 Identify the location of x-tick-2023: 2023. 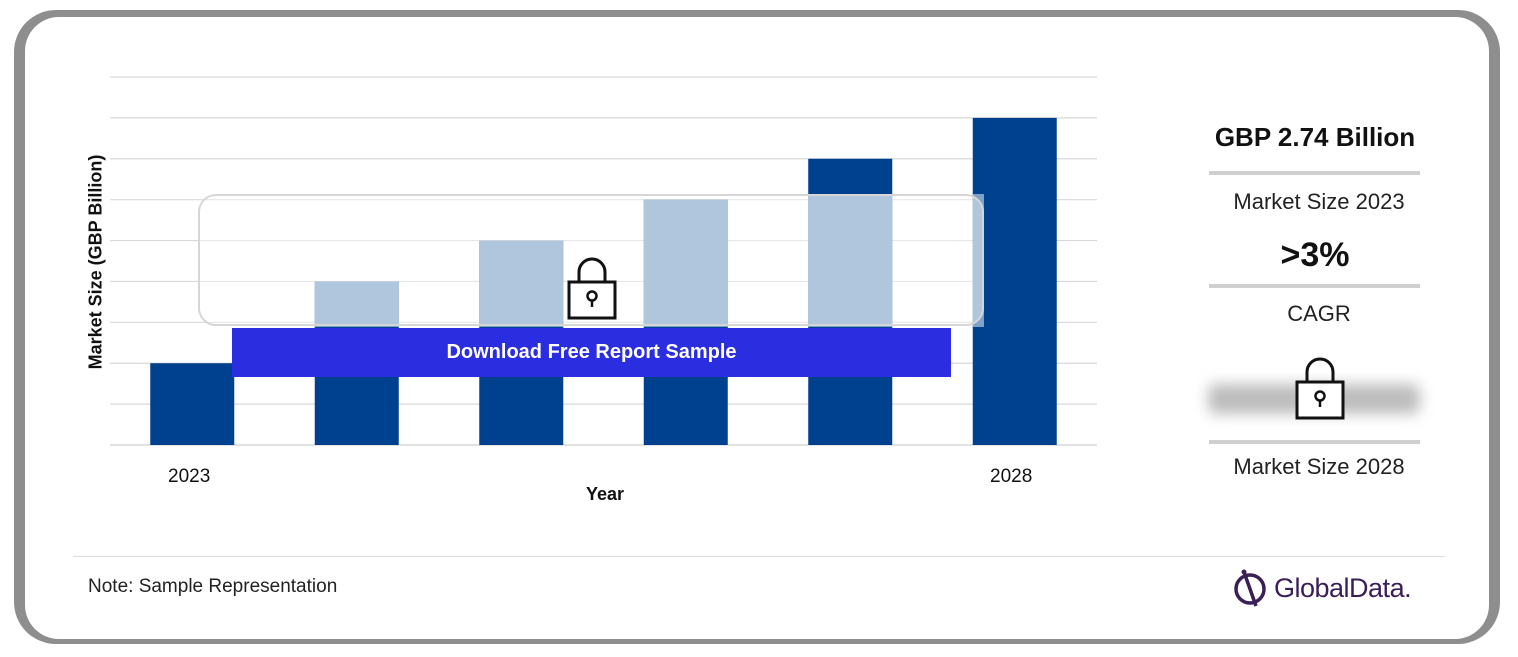
(189, 476).